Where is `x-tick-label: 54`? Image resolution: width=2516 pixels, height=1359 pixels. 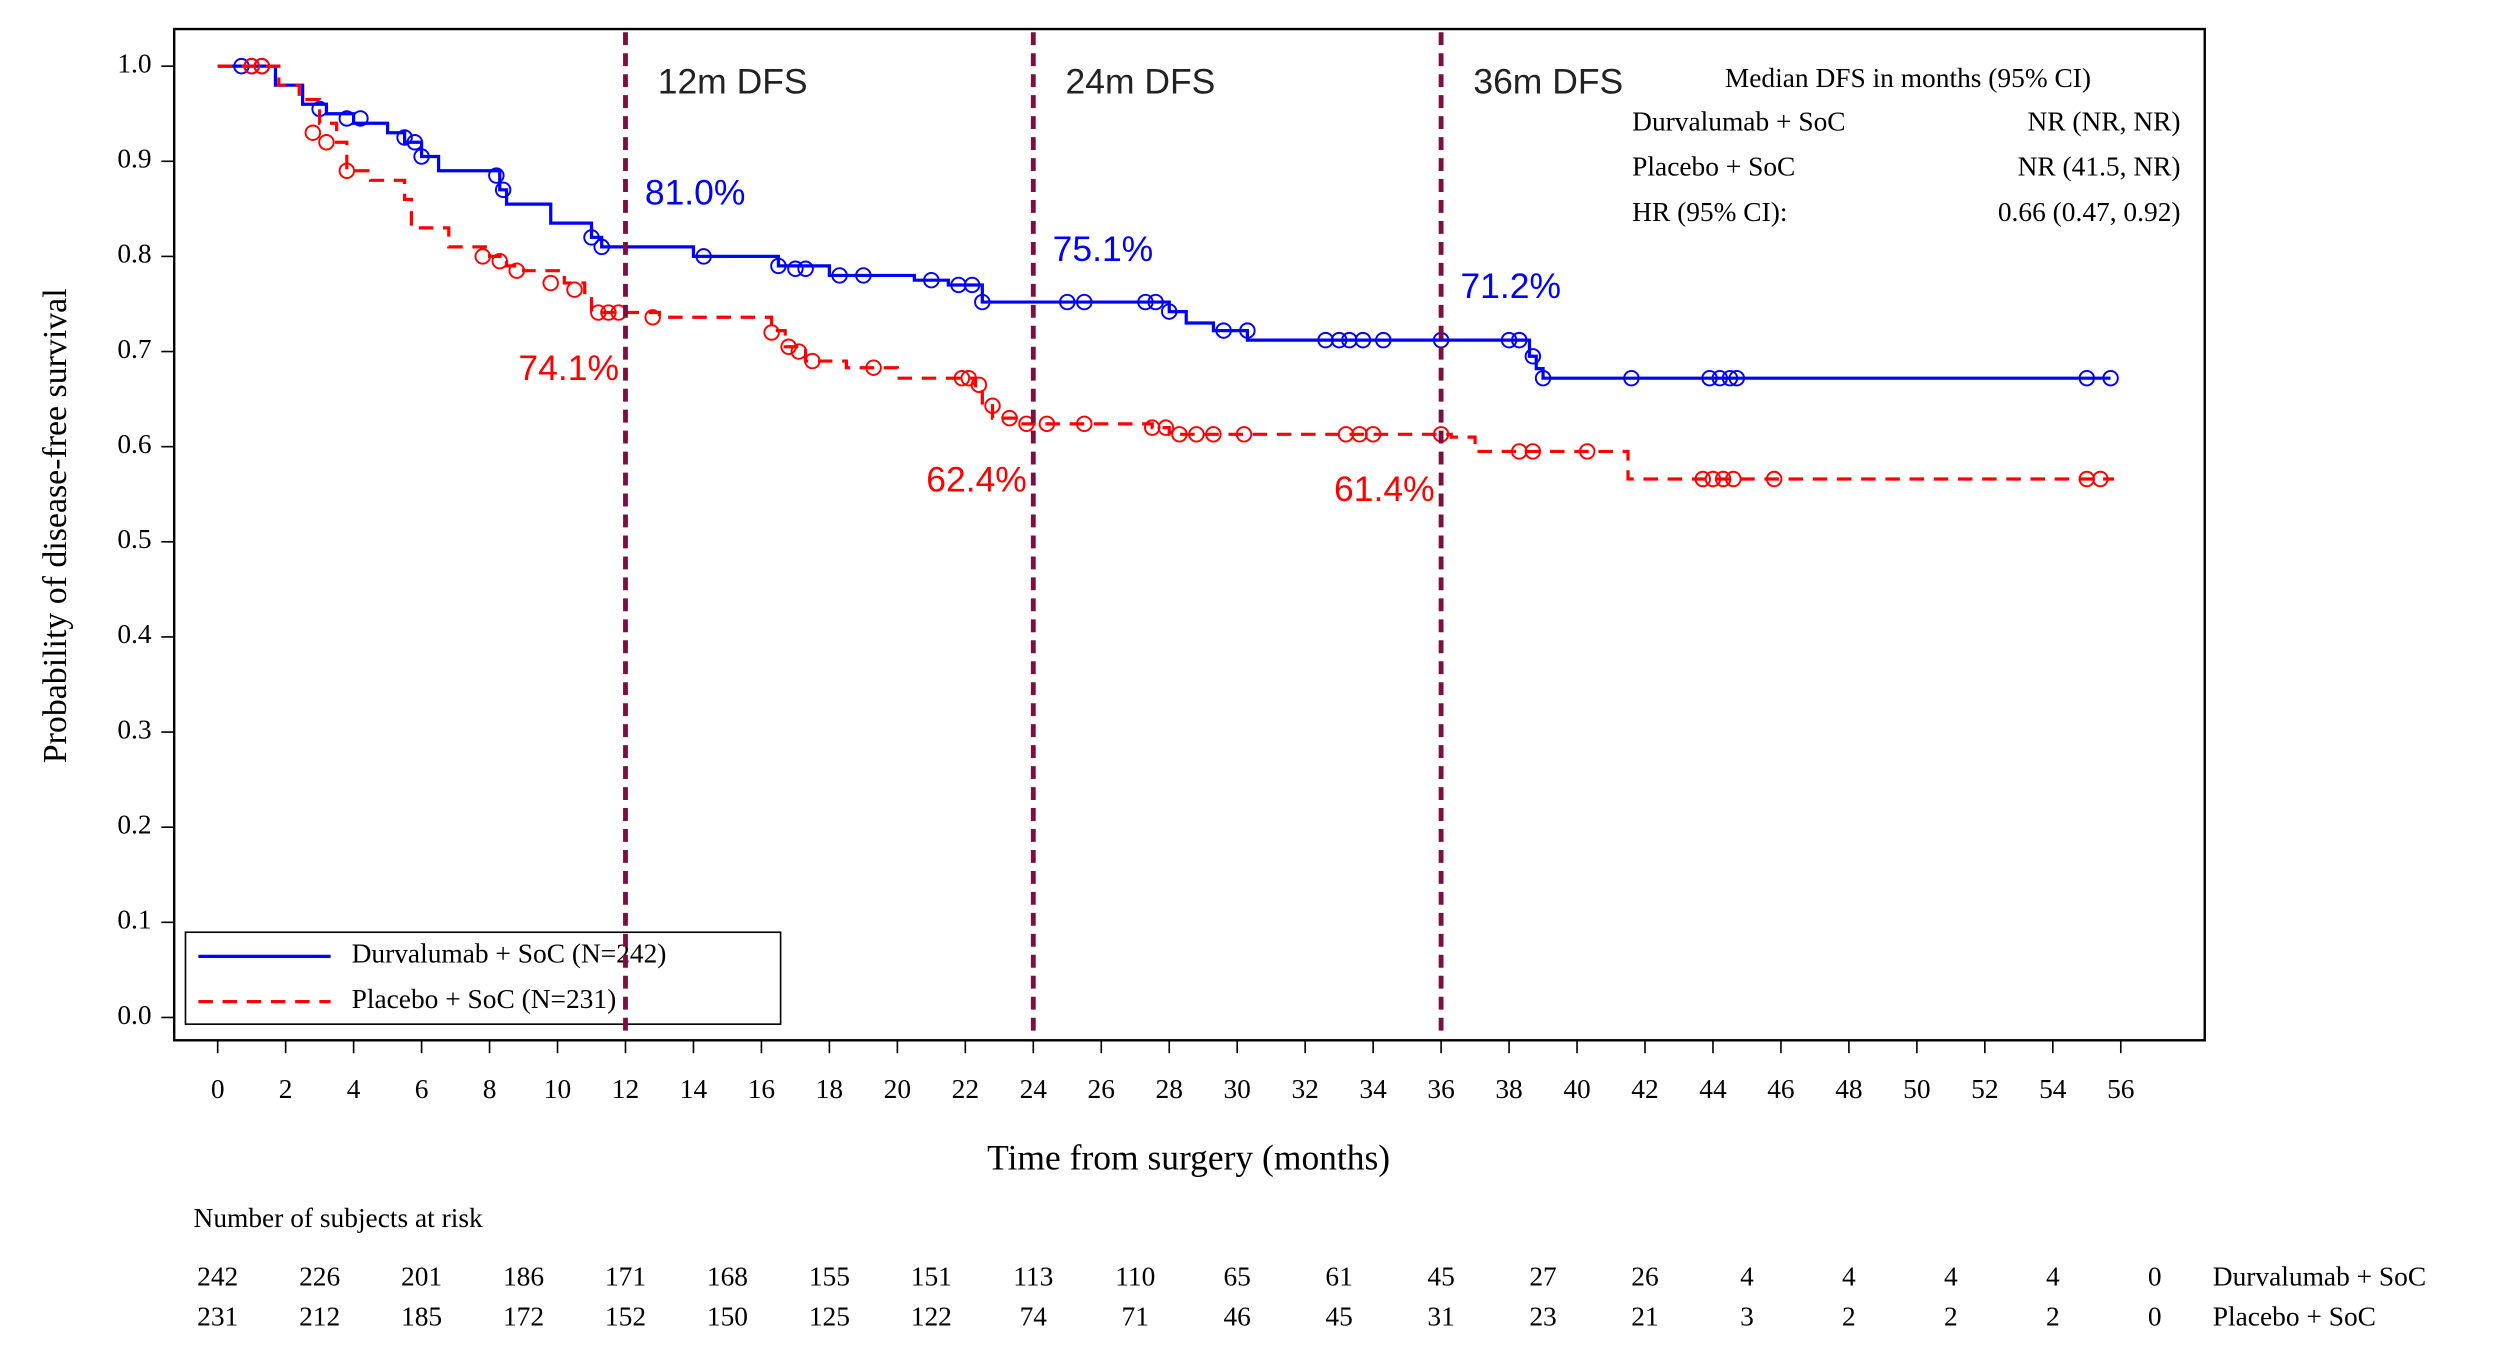
x-tick-label: 54 is located at coordinates (2053, 1089).